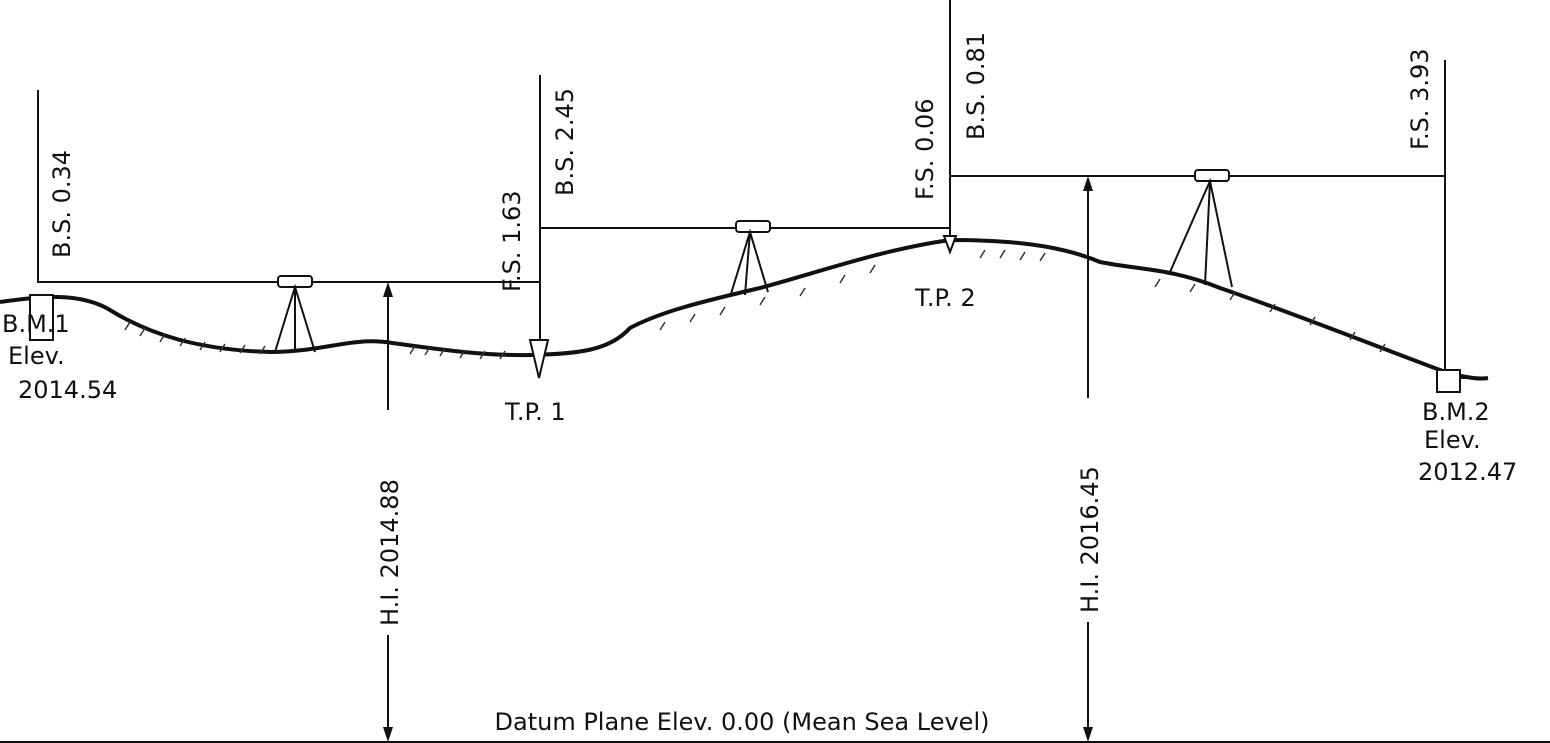 This screenshot has height=743, width=1550. What do you see at coordinates (535, 412) in the screenshot?
I see `turning-point-label: T.P. 1` at bounding box center [535, 412].